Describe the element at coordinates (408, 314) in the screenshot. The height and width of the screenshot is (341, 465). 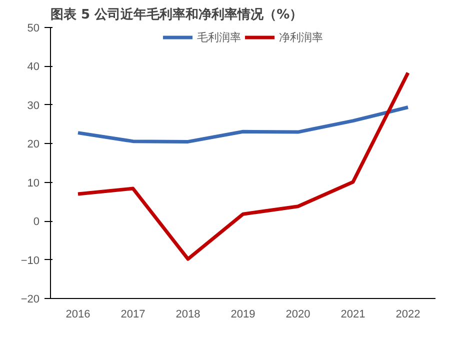
I see `x-tick-label: 2022` at that location.